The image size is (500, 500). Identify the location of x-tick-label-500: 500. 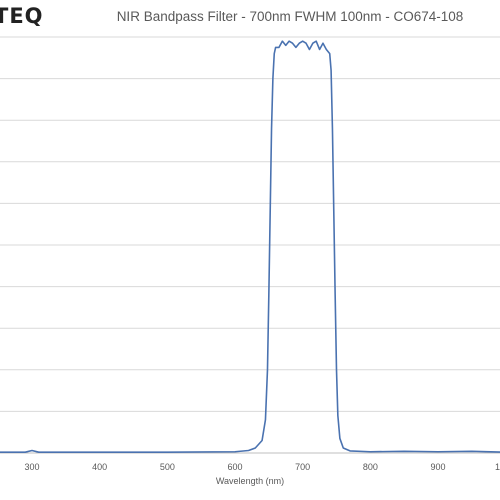
(167, 467).